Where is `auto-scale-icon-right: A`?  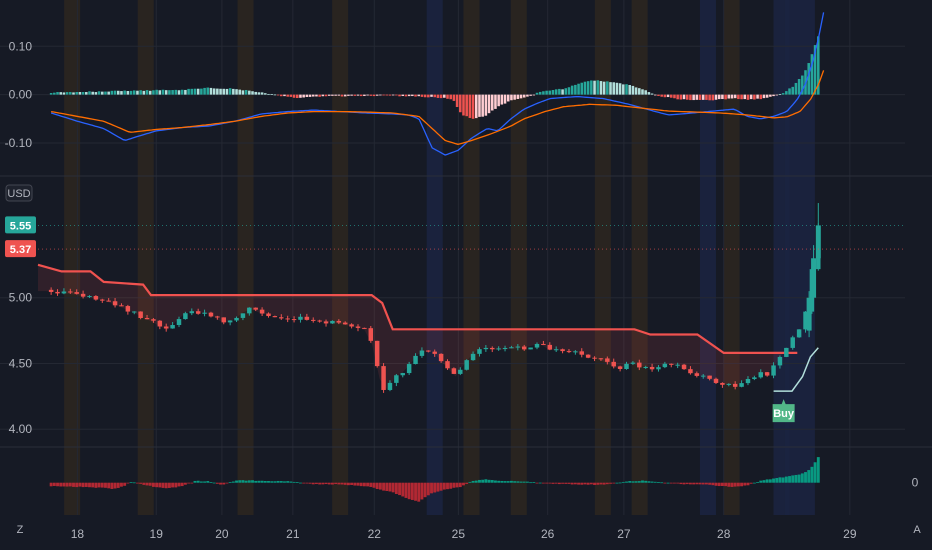 auto-scale-icon-right: A is located at coordinates (917, 530).